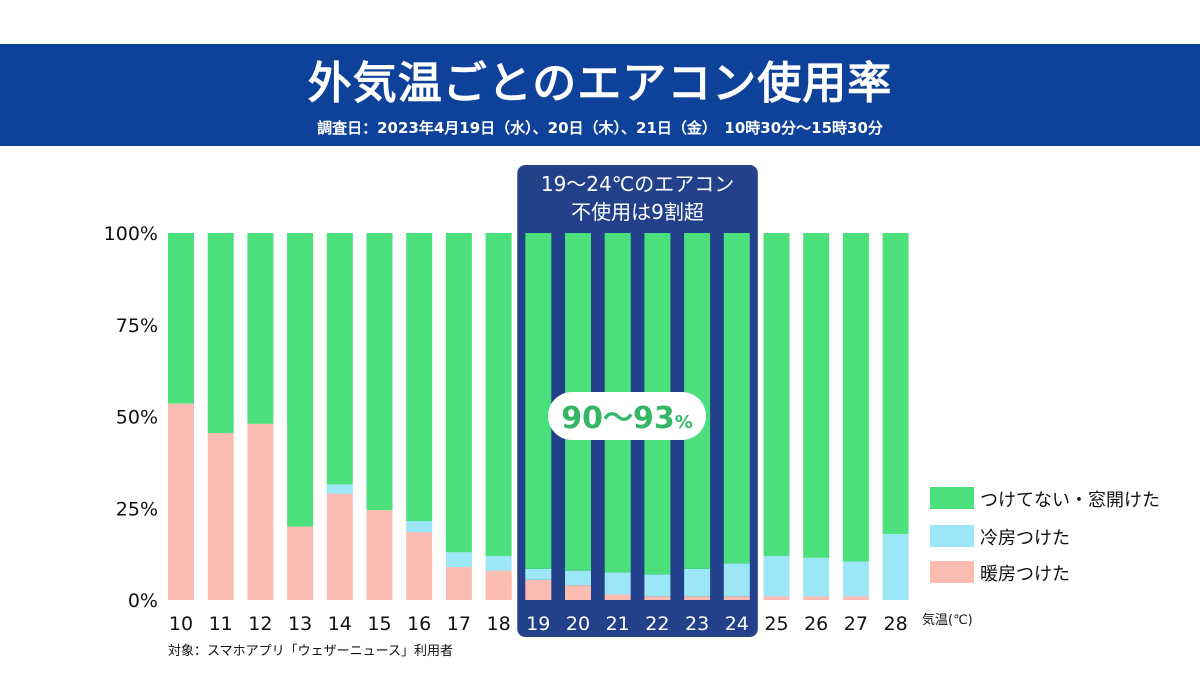  Describe the element at coordinates (137, 418) in the screenshot. I see `y-tick-label: 50%` at that location.